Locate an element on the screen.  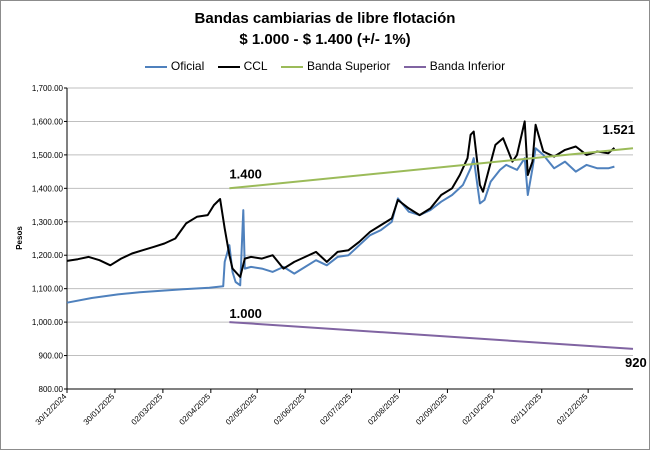
annotation-label: 1.000 is located at coordinates (245, 313).